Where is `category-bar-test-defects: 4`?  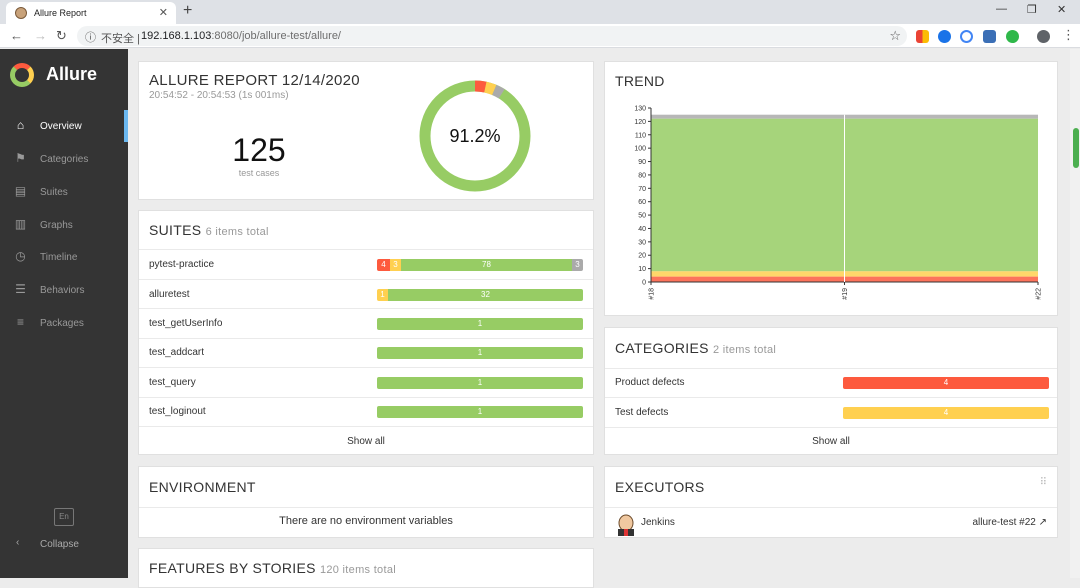
category-bar-test-defects: 4 is located at coordinates (946, 413).